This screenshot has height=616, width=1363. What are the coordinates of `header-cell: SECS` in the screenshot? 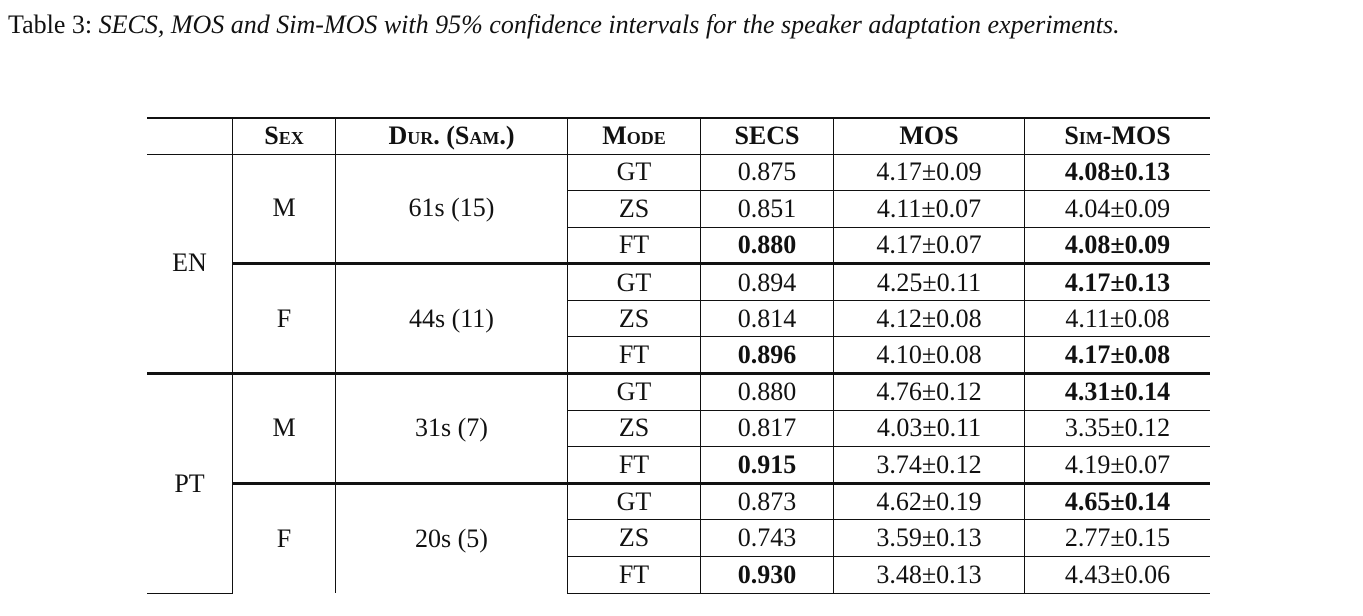 It's located at (767, 136).